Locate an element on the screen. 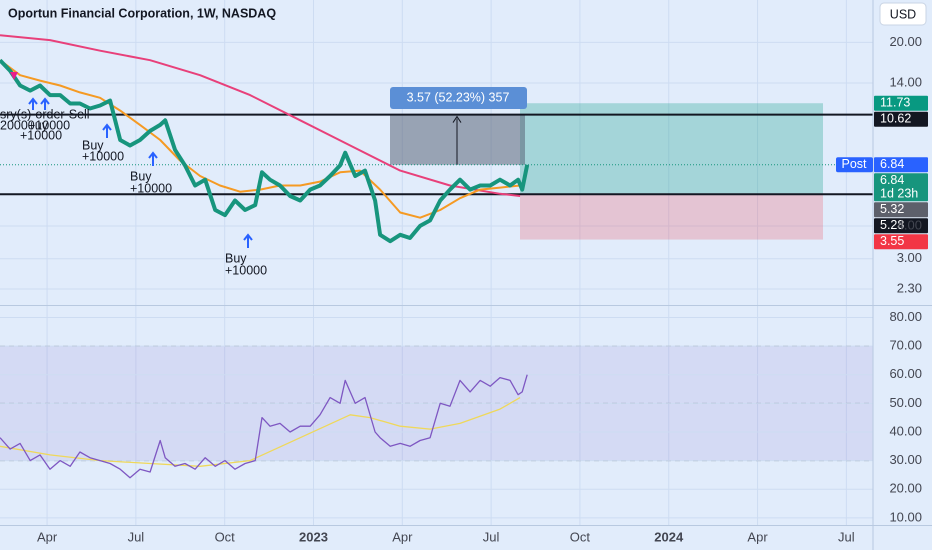 This screenshot has height=550, width=932. x-tick-label: 2024 is located at coordinates (669, 536).